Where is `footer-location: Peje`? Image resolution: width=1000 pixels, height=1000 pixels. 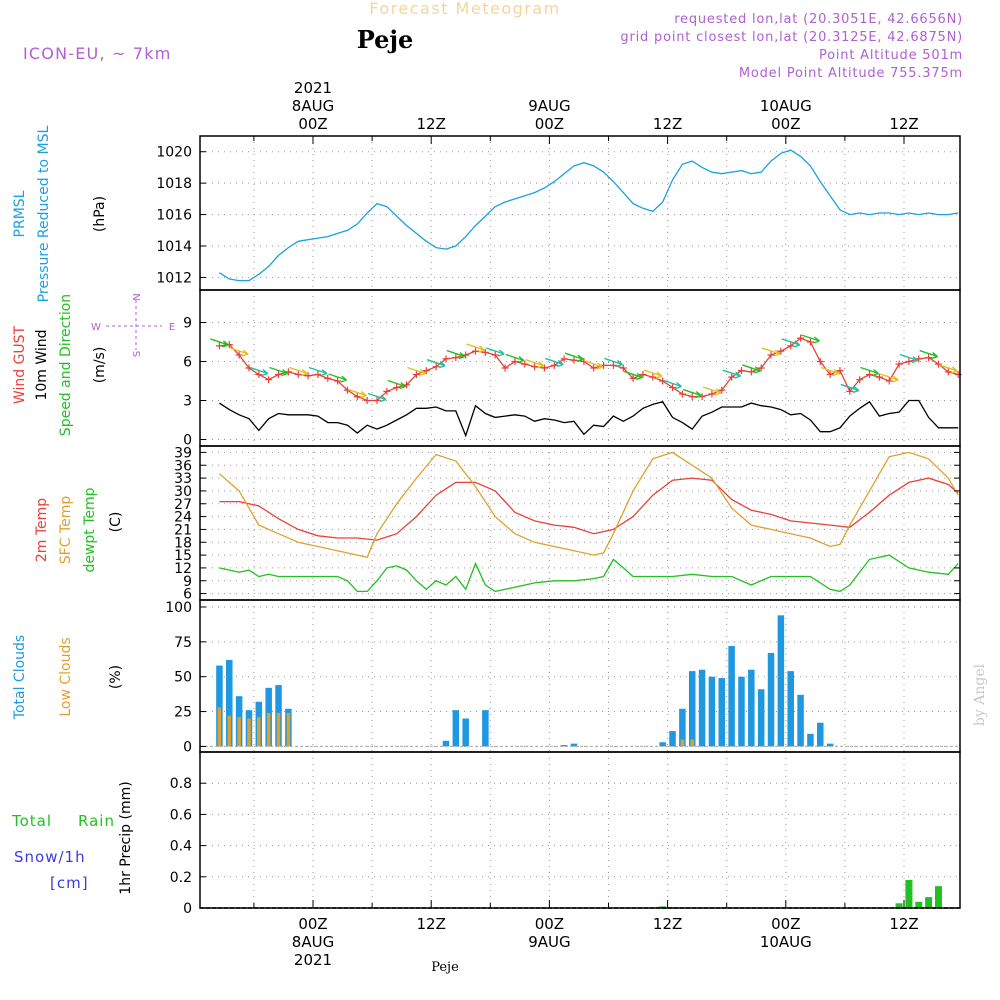 footer-location: Peje is located at coordinates (445, 967).